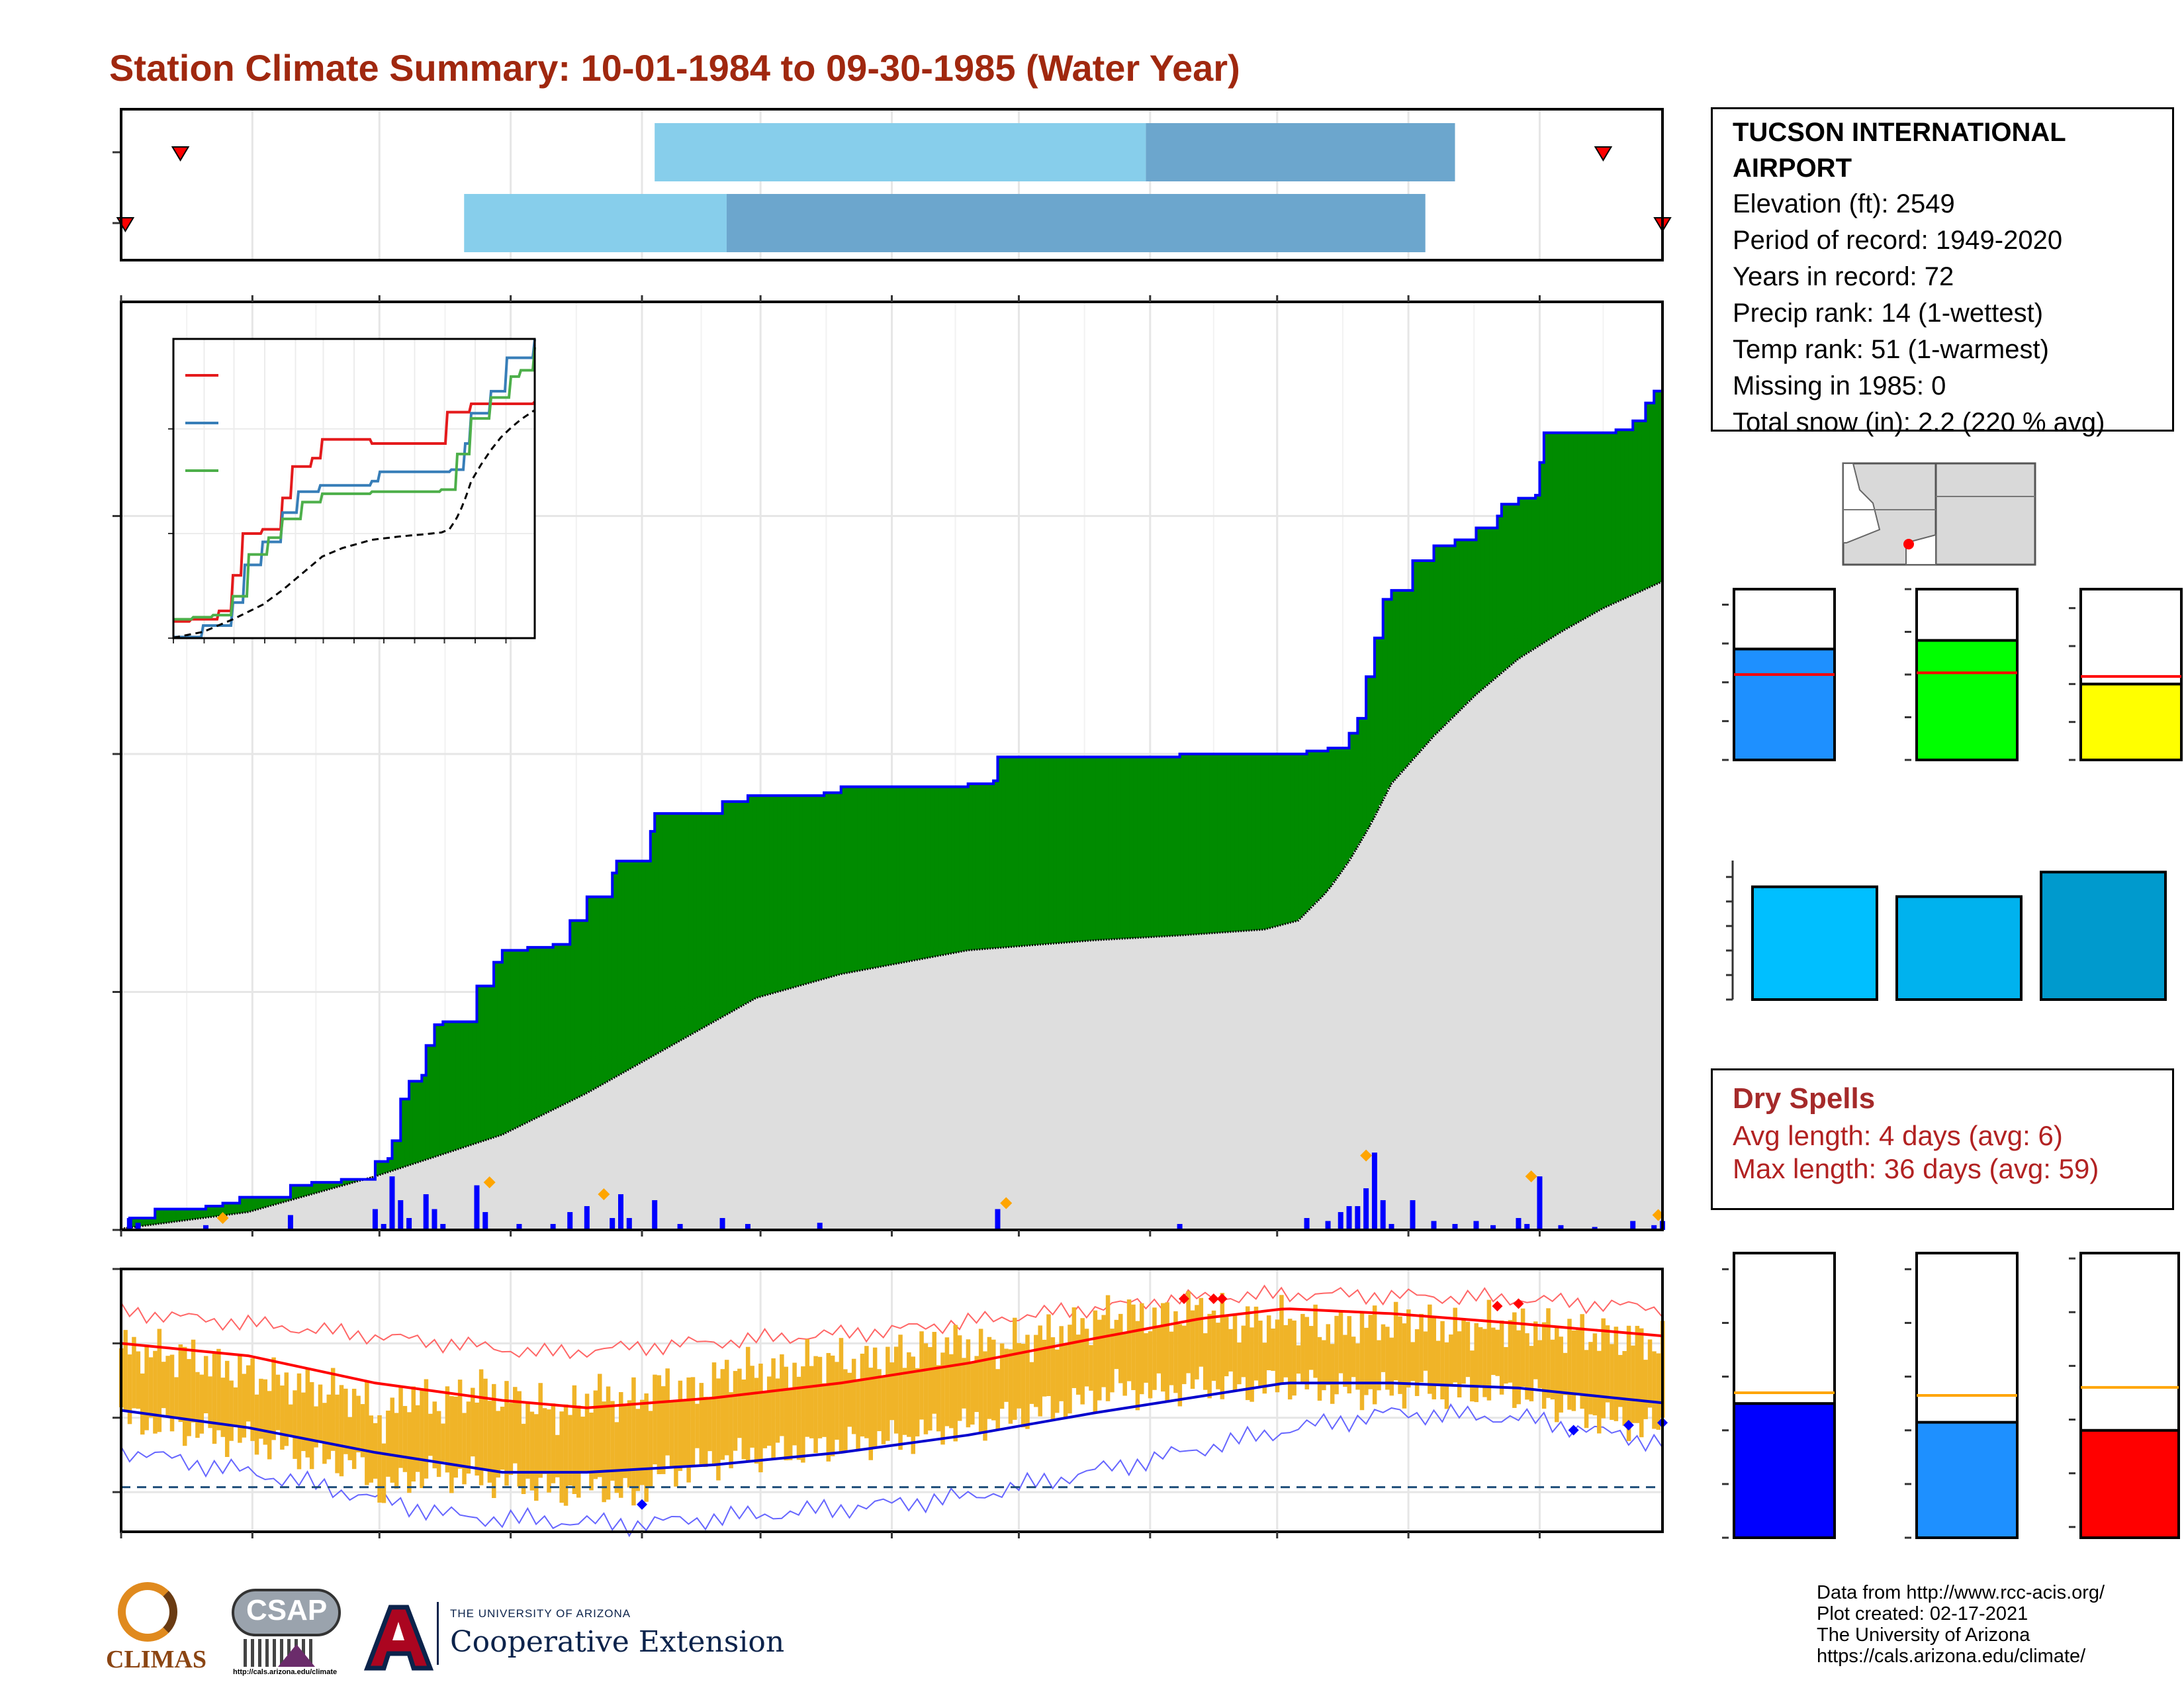 This screenshot has width=2184, height=1688. I want to click on timing-first-marker, so click(181, 154).